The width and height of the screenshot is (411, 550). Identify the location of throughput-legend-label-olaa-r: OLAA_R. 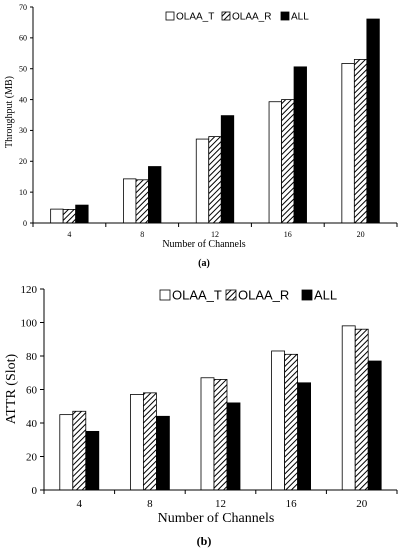
(251, 17).